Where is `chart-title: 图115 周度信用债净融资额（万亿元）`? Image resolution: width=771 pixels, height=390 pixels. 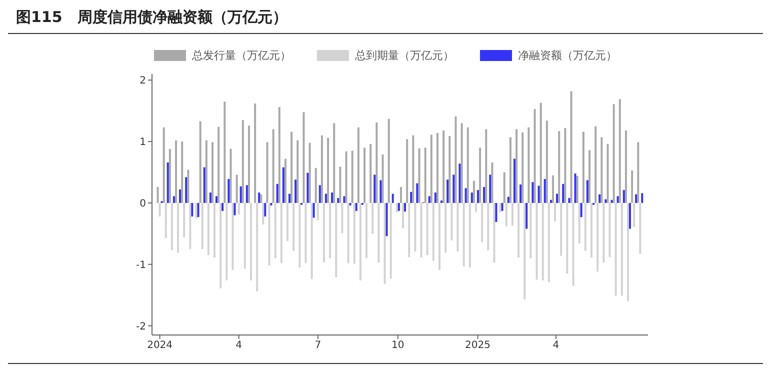
chart-title: 图115 周度信用债净融资额（万亿元） is located at coordinates (152, 17).